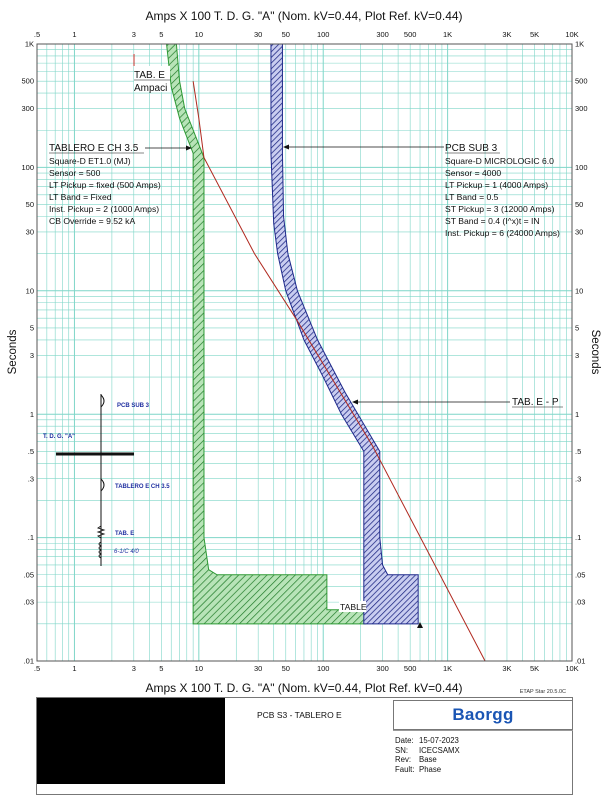 This screenshot has height=802, width=602. What do you see at coordinates (439, 750) in the screenshot?
I see `sn-value: ICECSAMX` at bounding box center [439, 750].